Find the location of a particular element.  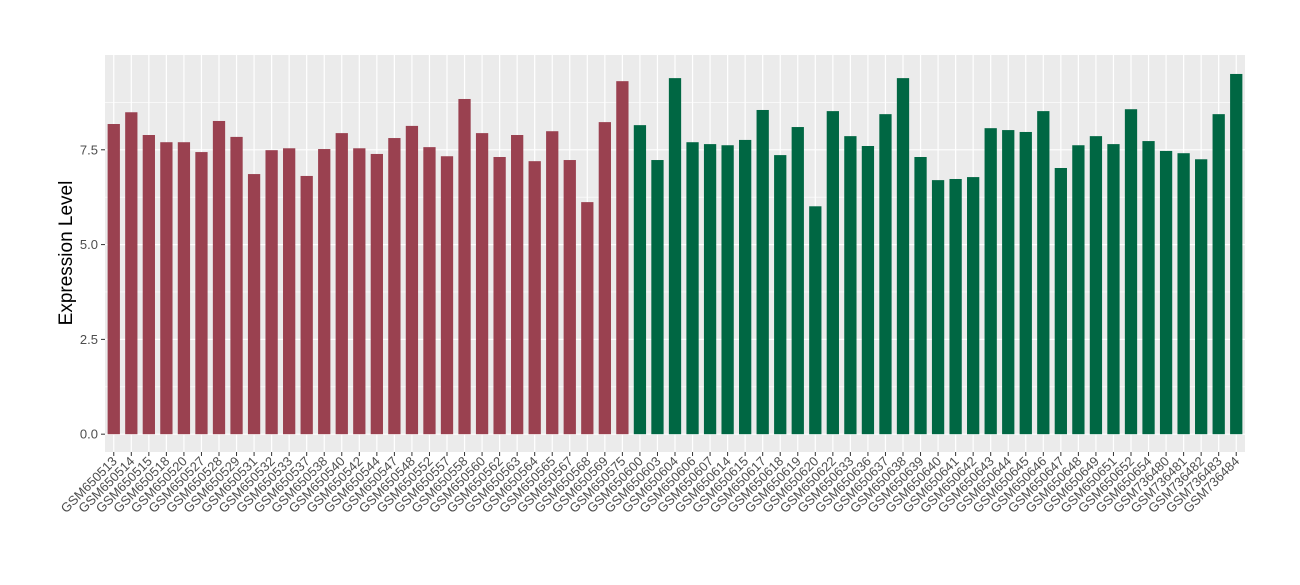

y-axis-title: Expression Level is located at coordinates (66, 253).